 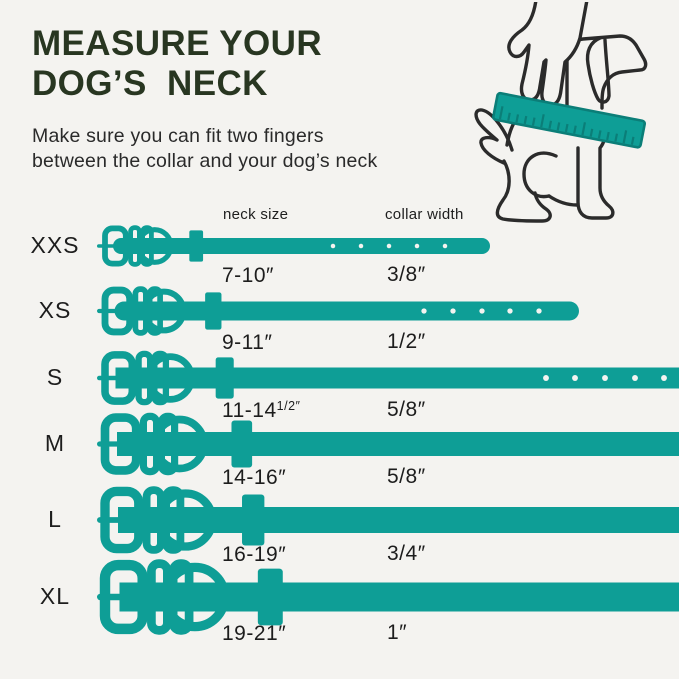 I want to click on neck-size-value: 14-16″, so click(x=254, y=477).